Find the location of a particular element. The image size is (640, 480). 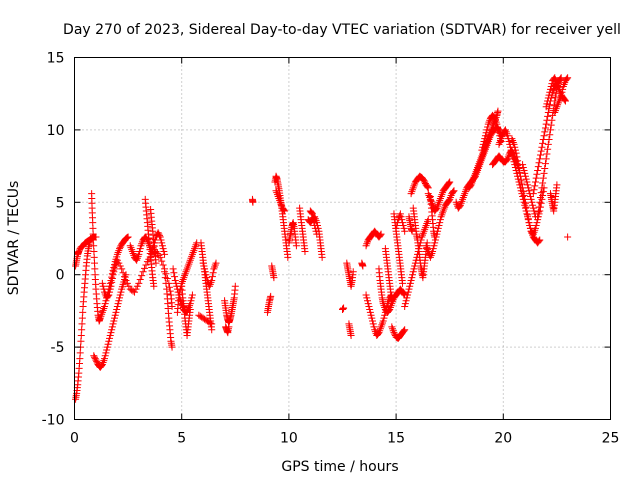

x-tick-label: 25 is located at coordinates (611, 439).